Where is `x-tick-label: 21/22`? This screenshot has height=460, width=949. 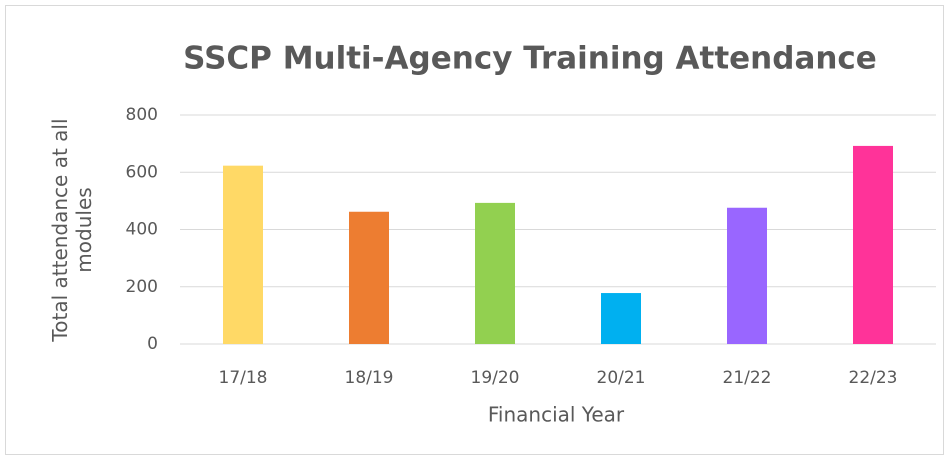 x-tick-label: 21/22 is located at coordinates (747, 378).